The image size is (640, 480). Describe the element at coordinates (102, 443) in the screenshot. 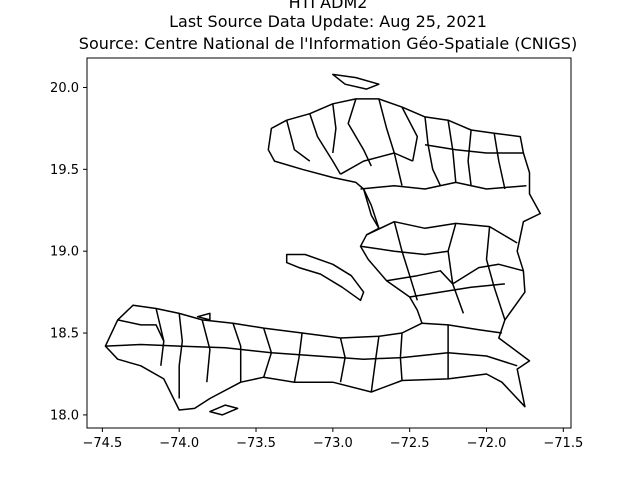

I see `x-tick-label-0: −74.5` at that location.